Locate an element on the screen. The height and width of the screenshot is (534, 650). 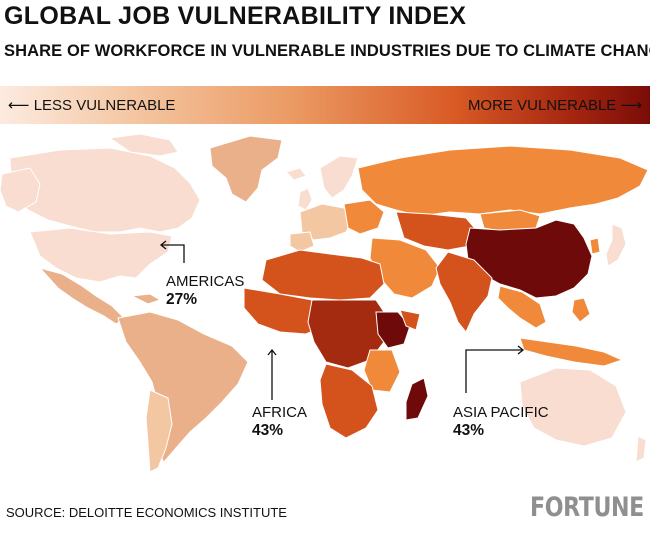
map-title: GLOBAL JOB VULNERABILITY INDEX is located at coordinates (235, 16).